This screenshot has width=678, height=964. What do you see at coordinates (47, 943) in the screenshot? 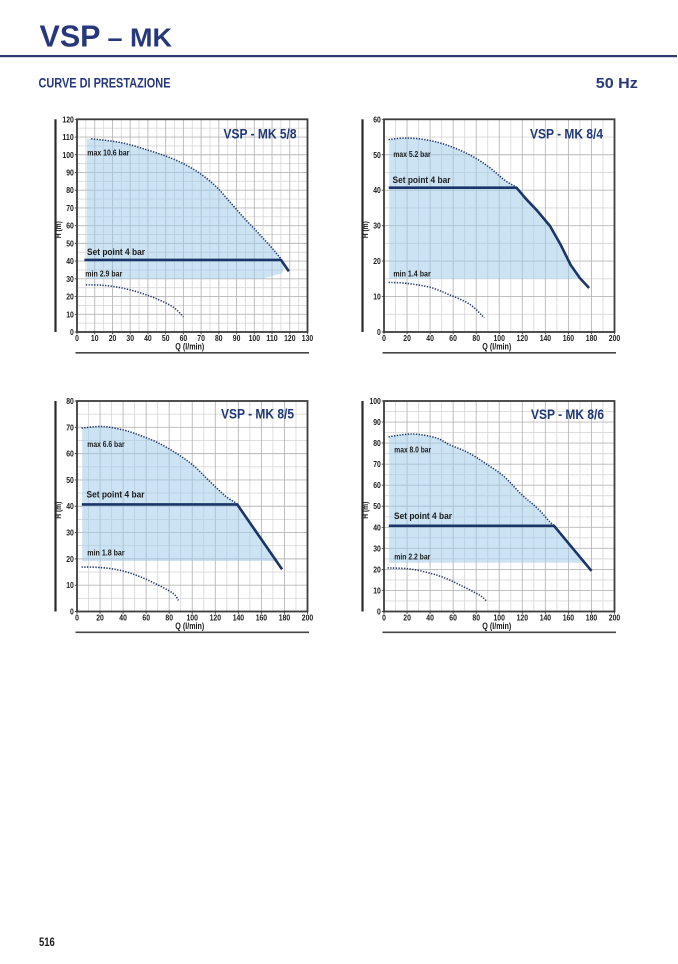
I see `svg-text: 516` at bounding box center [47, 943].